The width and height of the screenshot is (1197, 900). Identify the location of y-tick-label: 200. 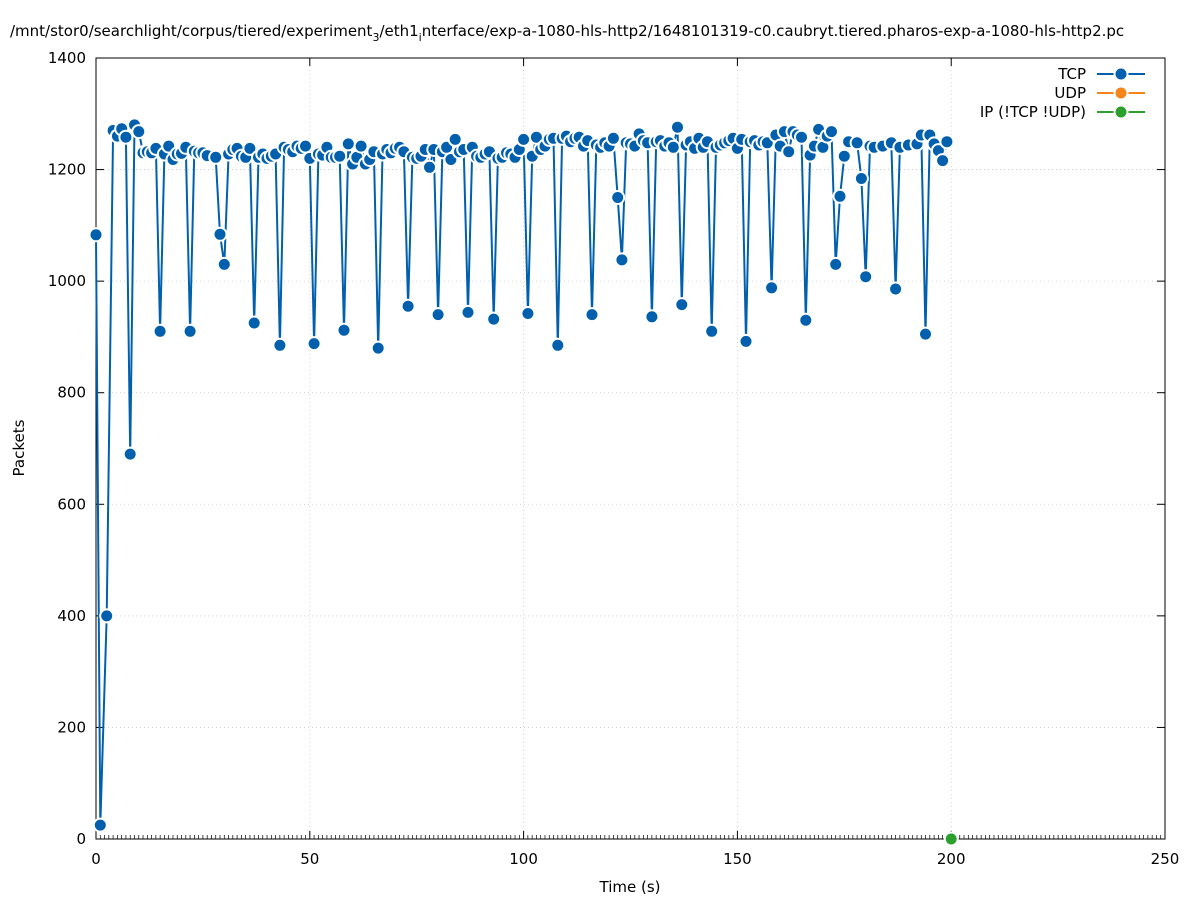
(71, 727).